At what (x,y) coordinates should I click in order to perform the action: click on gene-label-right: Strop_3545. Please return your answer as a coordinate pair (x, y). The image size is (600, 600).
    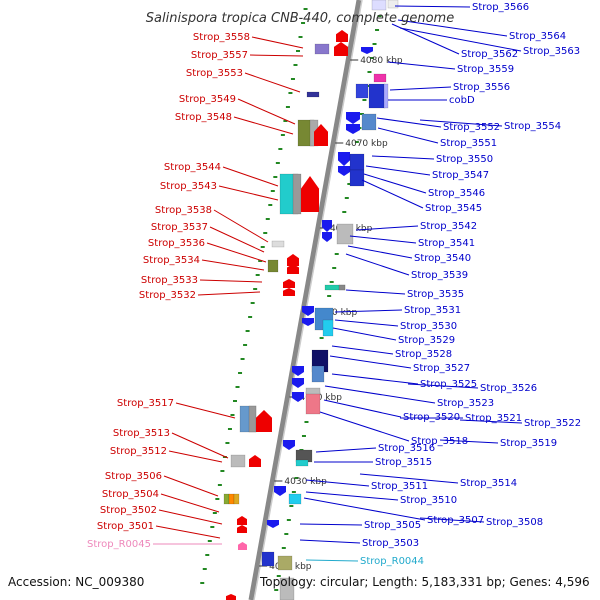
    Looking at the image, I should click on (453, 208).